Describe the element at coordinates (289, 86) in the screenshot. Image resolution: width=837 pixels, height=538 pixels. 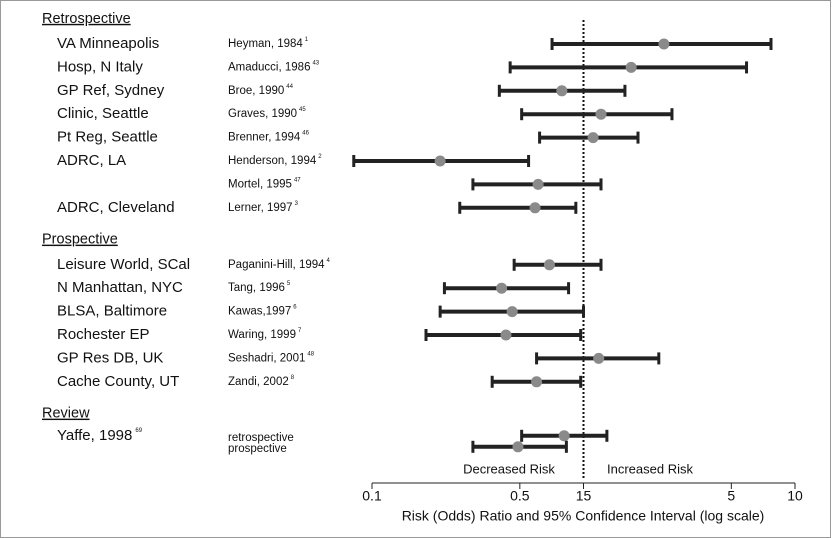
I see `reference-number: 44` at that location.